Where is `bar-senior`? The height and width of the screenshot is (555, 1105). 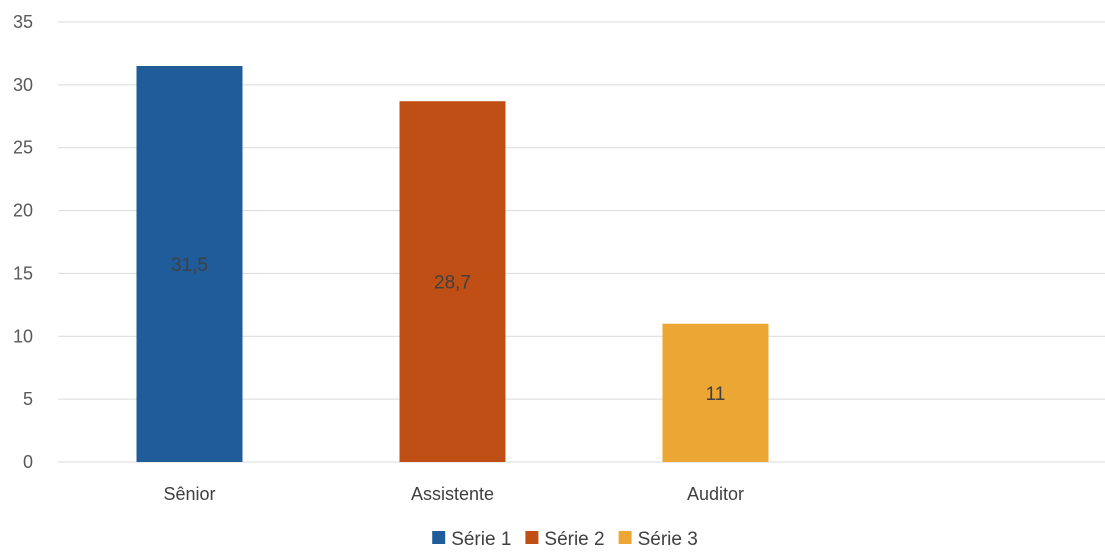 bar-senior is located at coordinates (189, 264).